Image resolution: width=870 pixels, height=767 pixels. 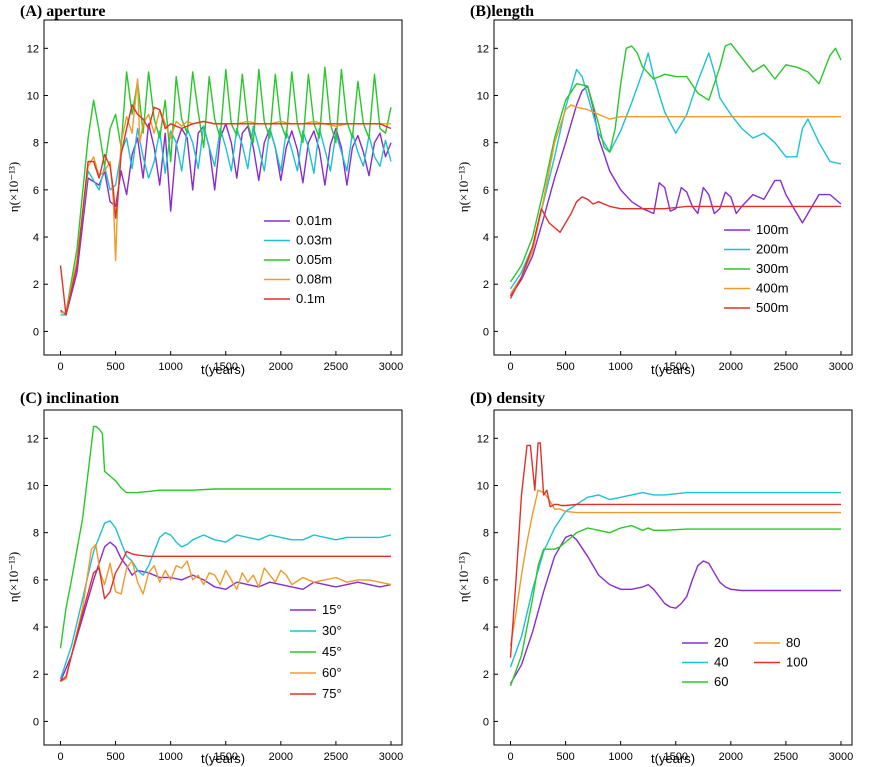 I want to click on legend-label: 80, so click(x=793, y=642).